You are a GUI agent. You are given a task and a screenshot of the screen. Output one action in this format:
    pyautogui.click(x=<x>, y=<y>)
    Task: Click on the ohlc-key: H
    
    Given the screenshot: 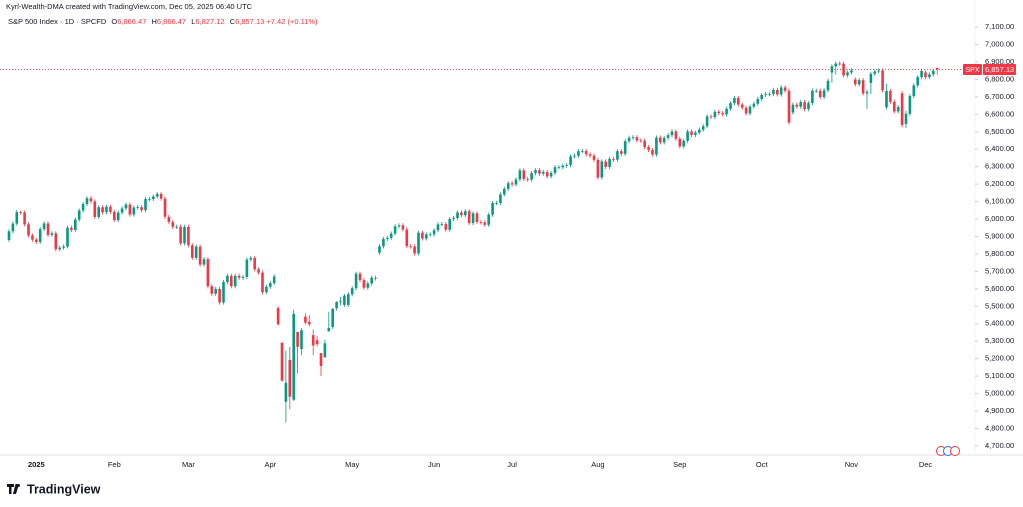 What is the action you would take?
    pyautogui.click(x=154, y=21)
    